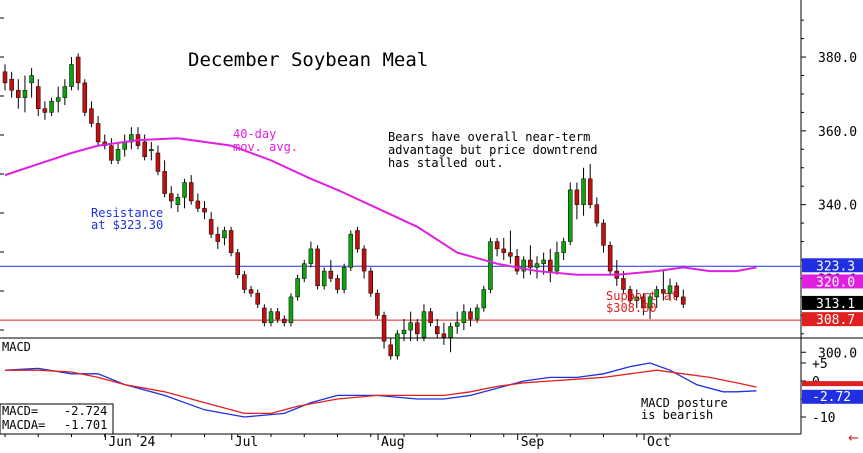 This screenshot has height=453, width=863. Describe the element at coordinates (308, 60) in the screenshot. I see `chart-title: December Soybean Meal` at that location.